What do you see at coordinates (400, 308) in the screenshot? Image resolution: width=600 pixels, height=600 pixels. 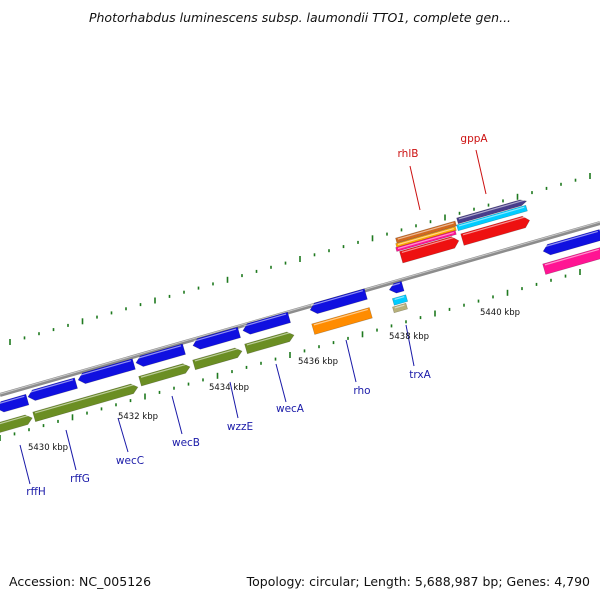 I see `gene-feature-tan` at bounding box center [400, 308].